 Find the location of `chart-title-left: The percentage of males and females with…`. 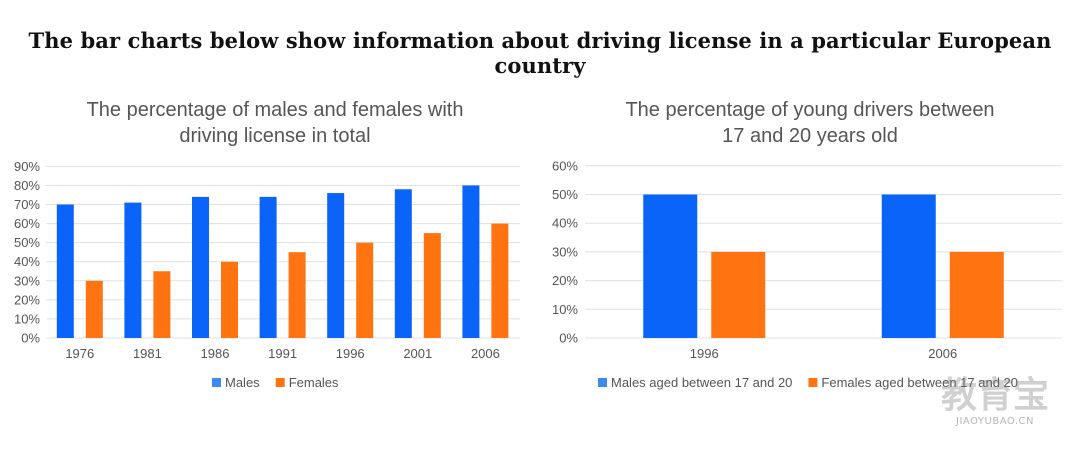

chart-title-left: The percentage of males and females with… is located at coordinates (275, 123).